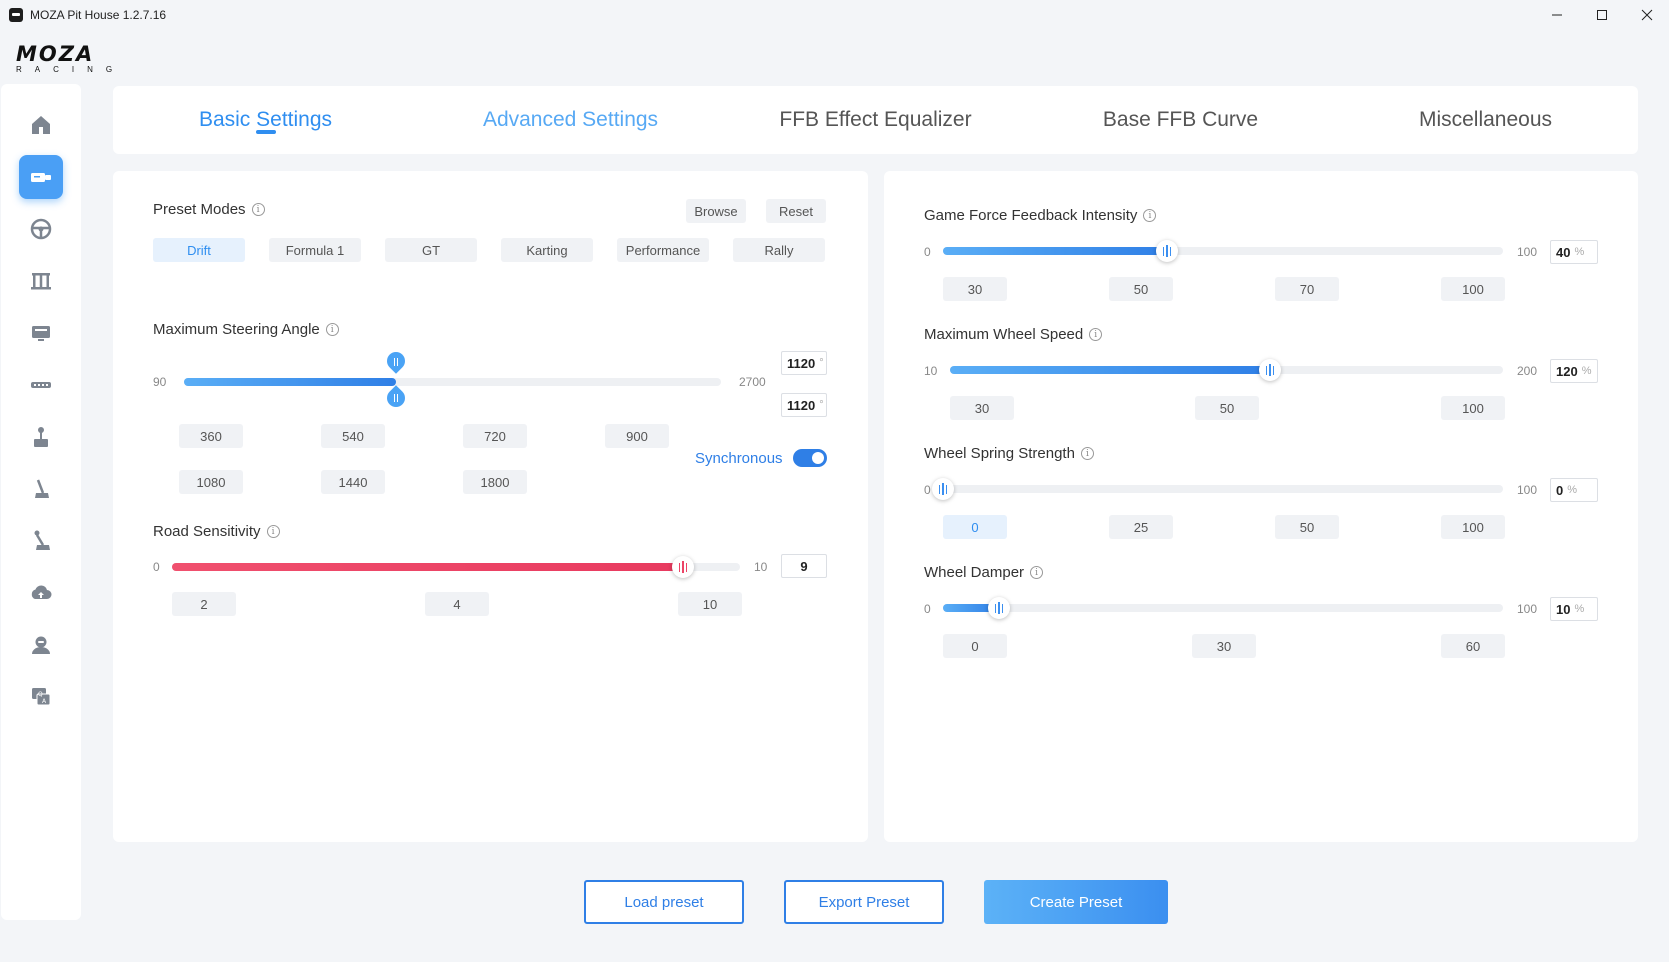 Image resolution: width=1669 pixels, height=962 pixels. I want to click on wheel-spring-strength-input: 0%, so click(1574, 490).